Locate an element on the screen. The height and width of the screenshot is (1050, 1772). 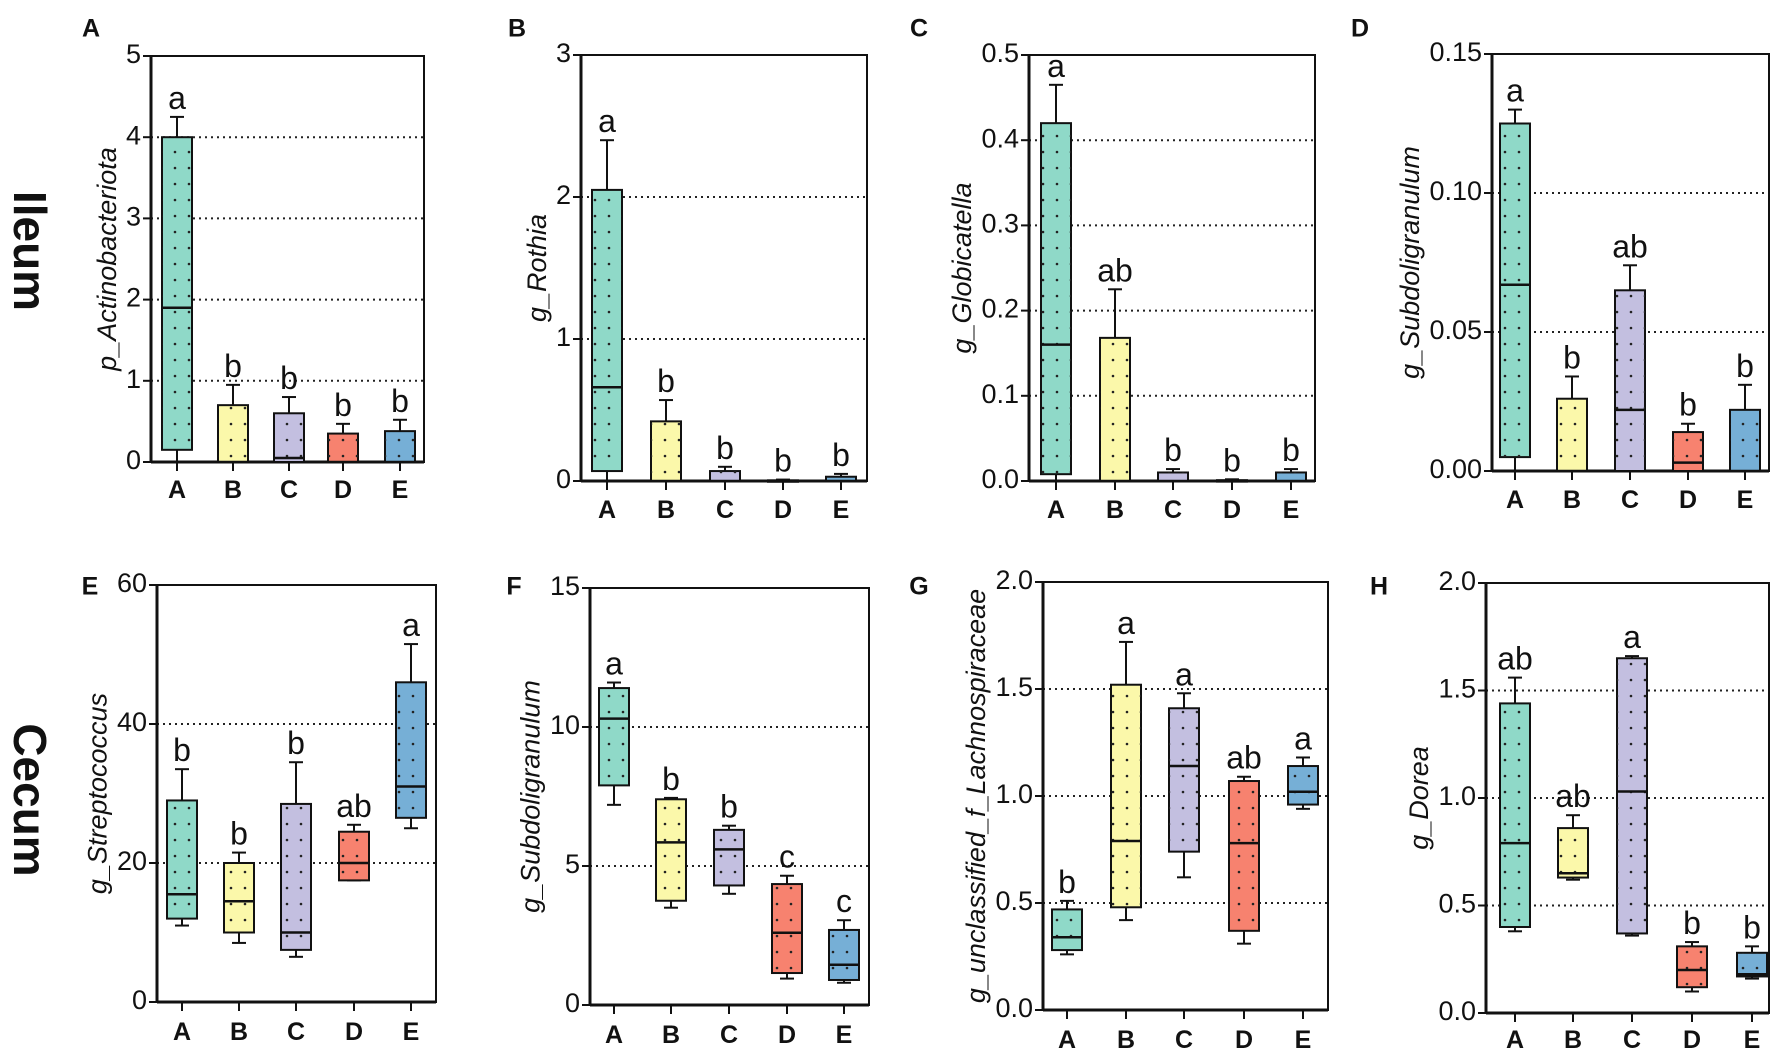
box-D: ab is located at coordinates (354, 835).